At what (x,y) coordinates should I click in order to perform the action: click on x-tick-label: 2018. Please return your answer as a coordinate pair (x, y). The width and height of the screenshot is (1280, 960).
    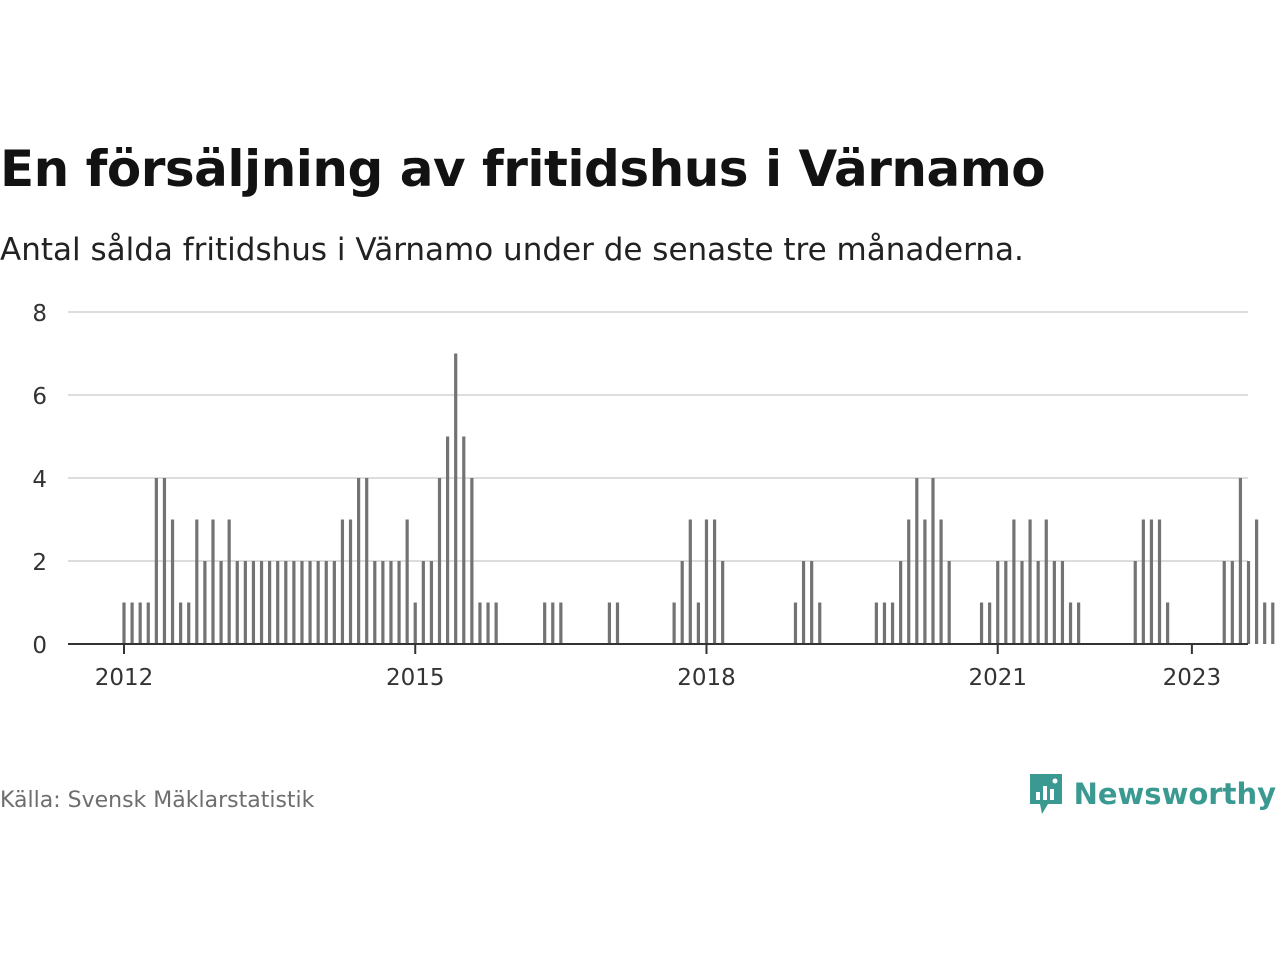
    Looking at the image, I should click on (706, 678).